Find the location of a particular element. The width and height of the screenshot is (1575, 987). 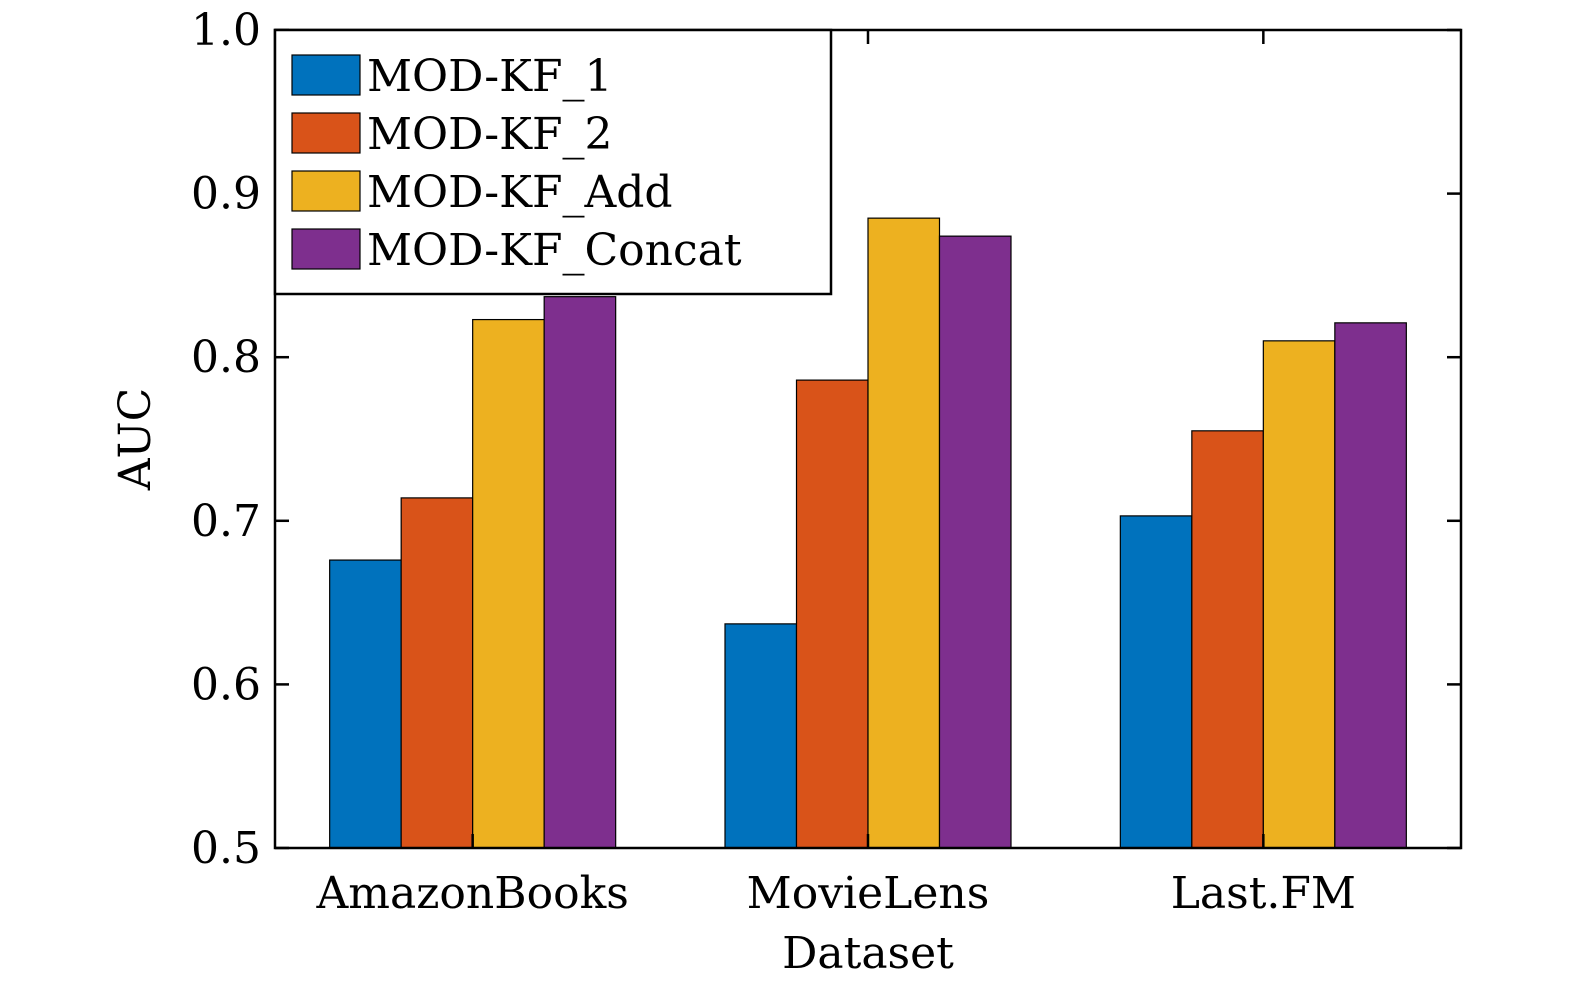

bar-mod-kf-add-last-fm is located at coordinates (1299, 594).